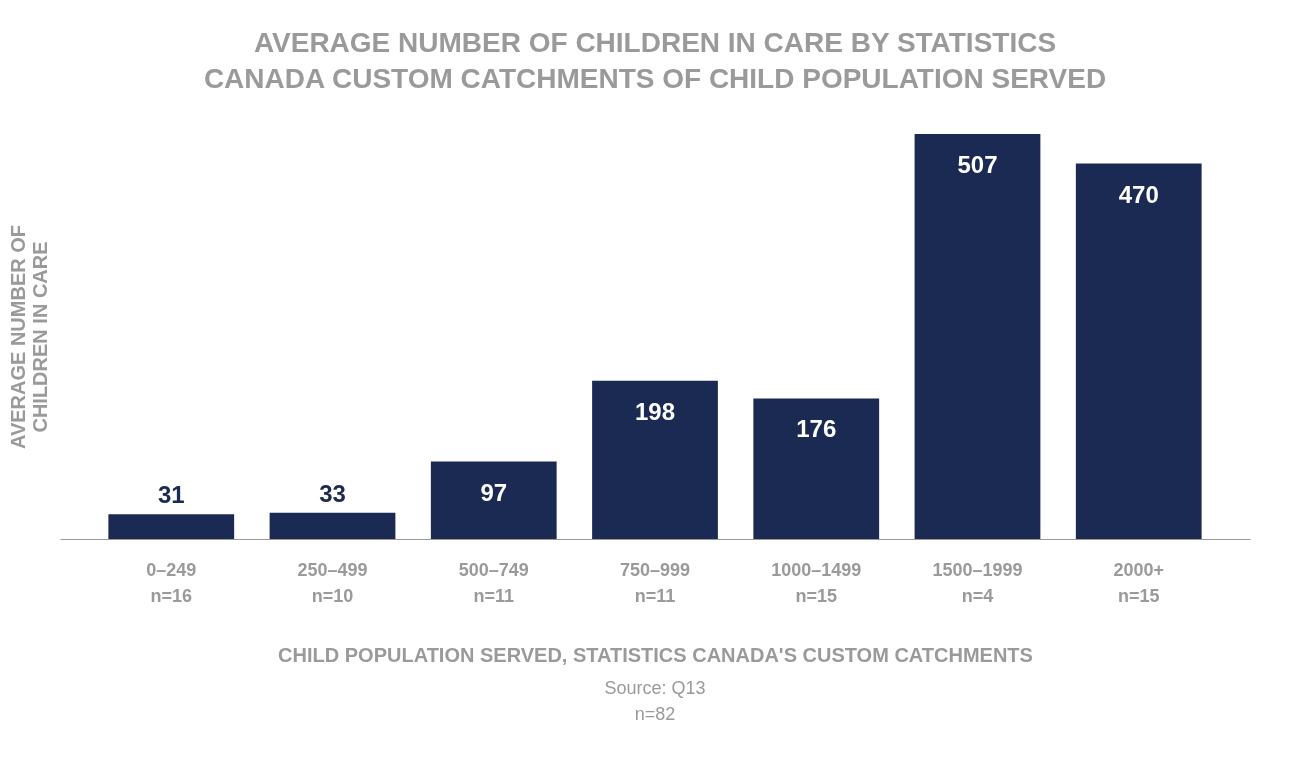  Describe the element at coordinates (1138, 194) in the screenshot. I see `data-label: 470` at that location.